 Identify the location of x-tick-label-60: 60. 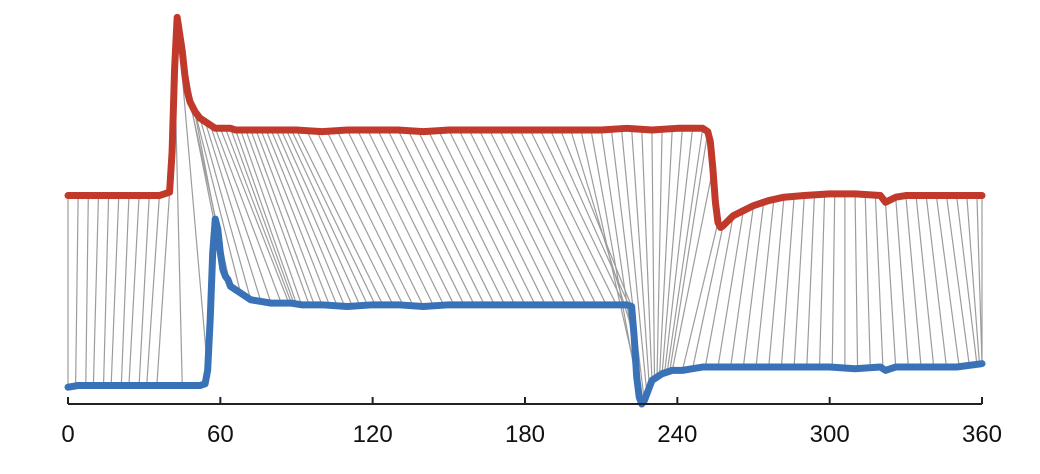
(220, 434).